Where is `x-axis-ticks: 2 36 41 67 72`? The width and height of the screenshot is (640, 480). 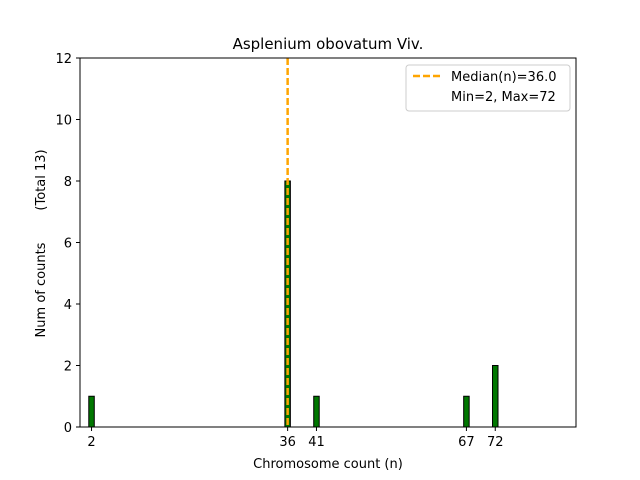
x-axis-ticks: 2 36 41 67 72 is located at coordinates (295, 438).